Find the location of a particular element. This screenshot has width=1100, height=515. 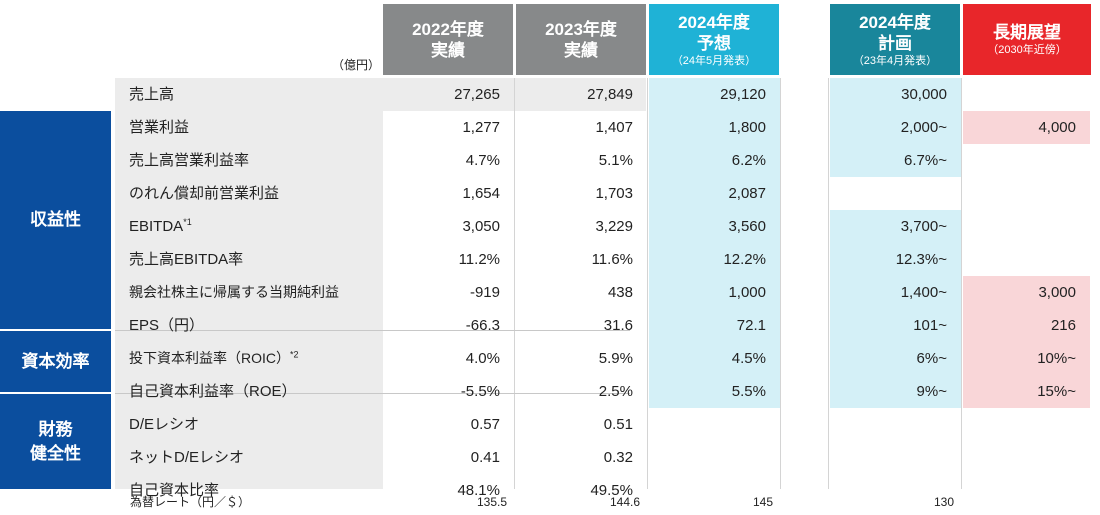

row-label-text: 自己資本比率 is located at coordinates (174, 490).